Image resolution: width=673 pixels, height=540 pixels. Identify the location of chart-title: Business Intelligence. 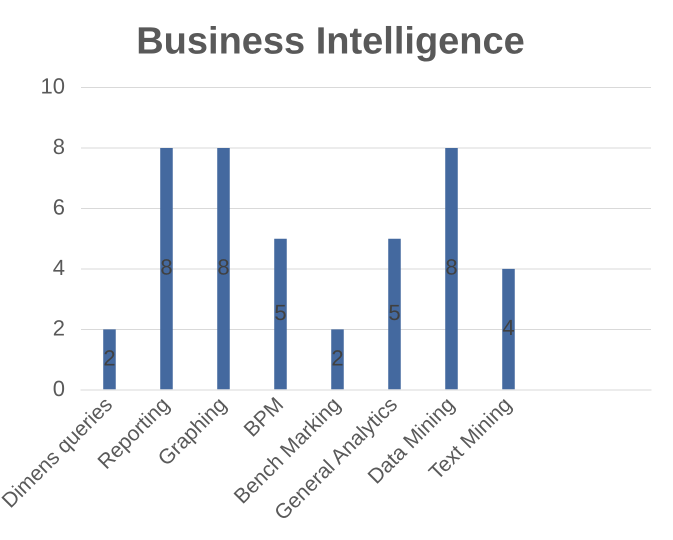
(330, 41).